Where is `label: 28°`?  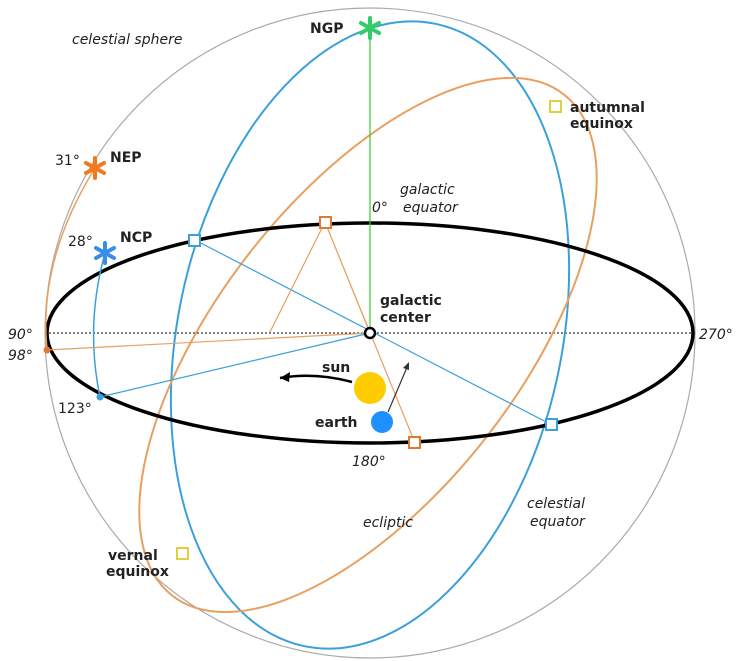
label: 28° is located at coordinates (80, 242).